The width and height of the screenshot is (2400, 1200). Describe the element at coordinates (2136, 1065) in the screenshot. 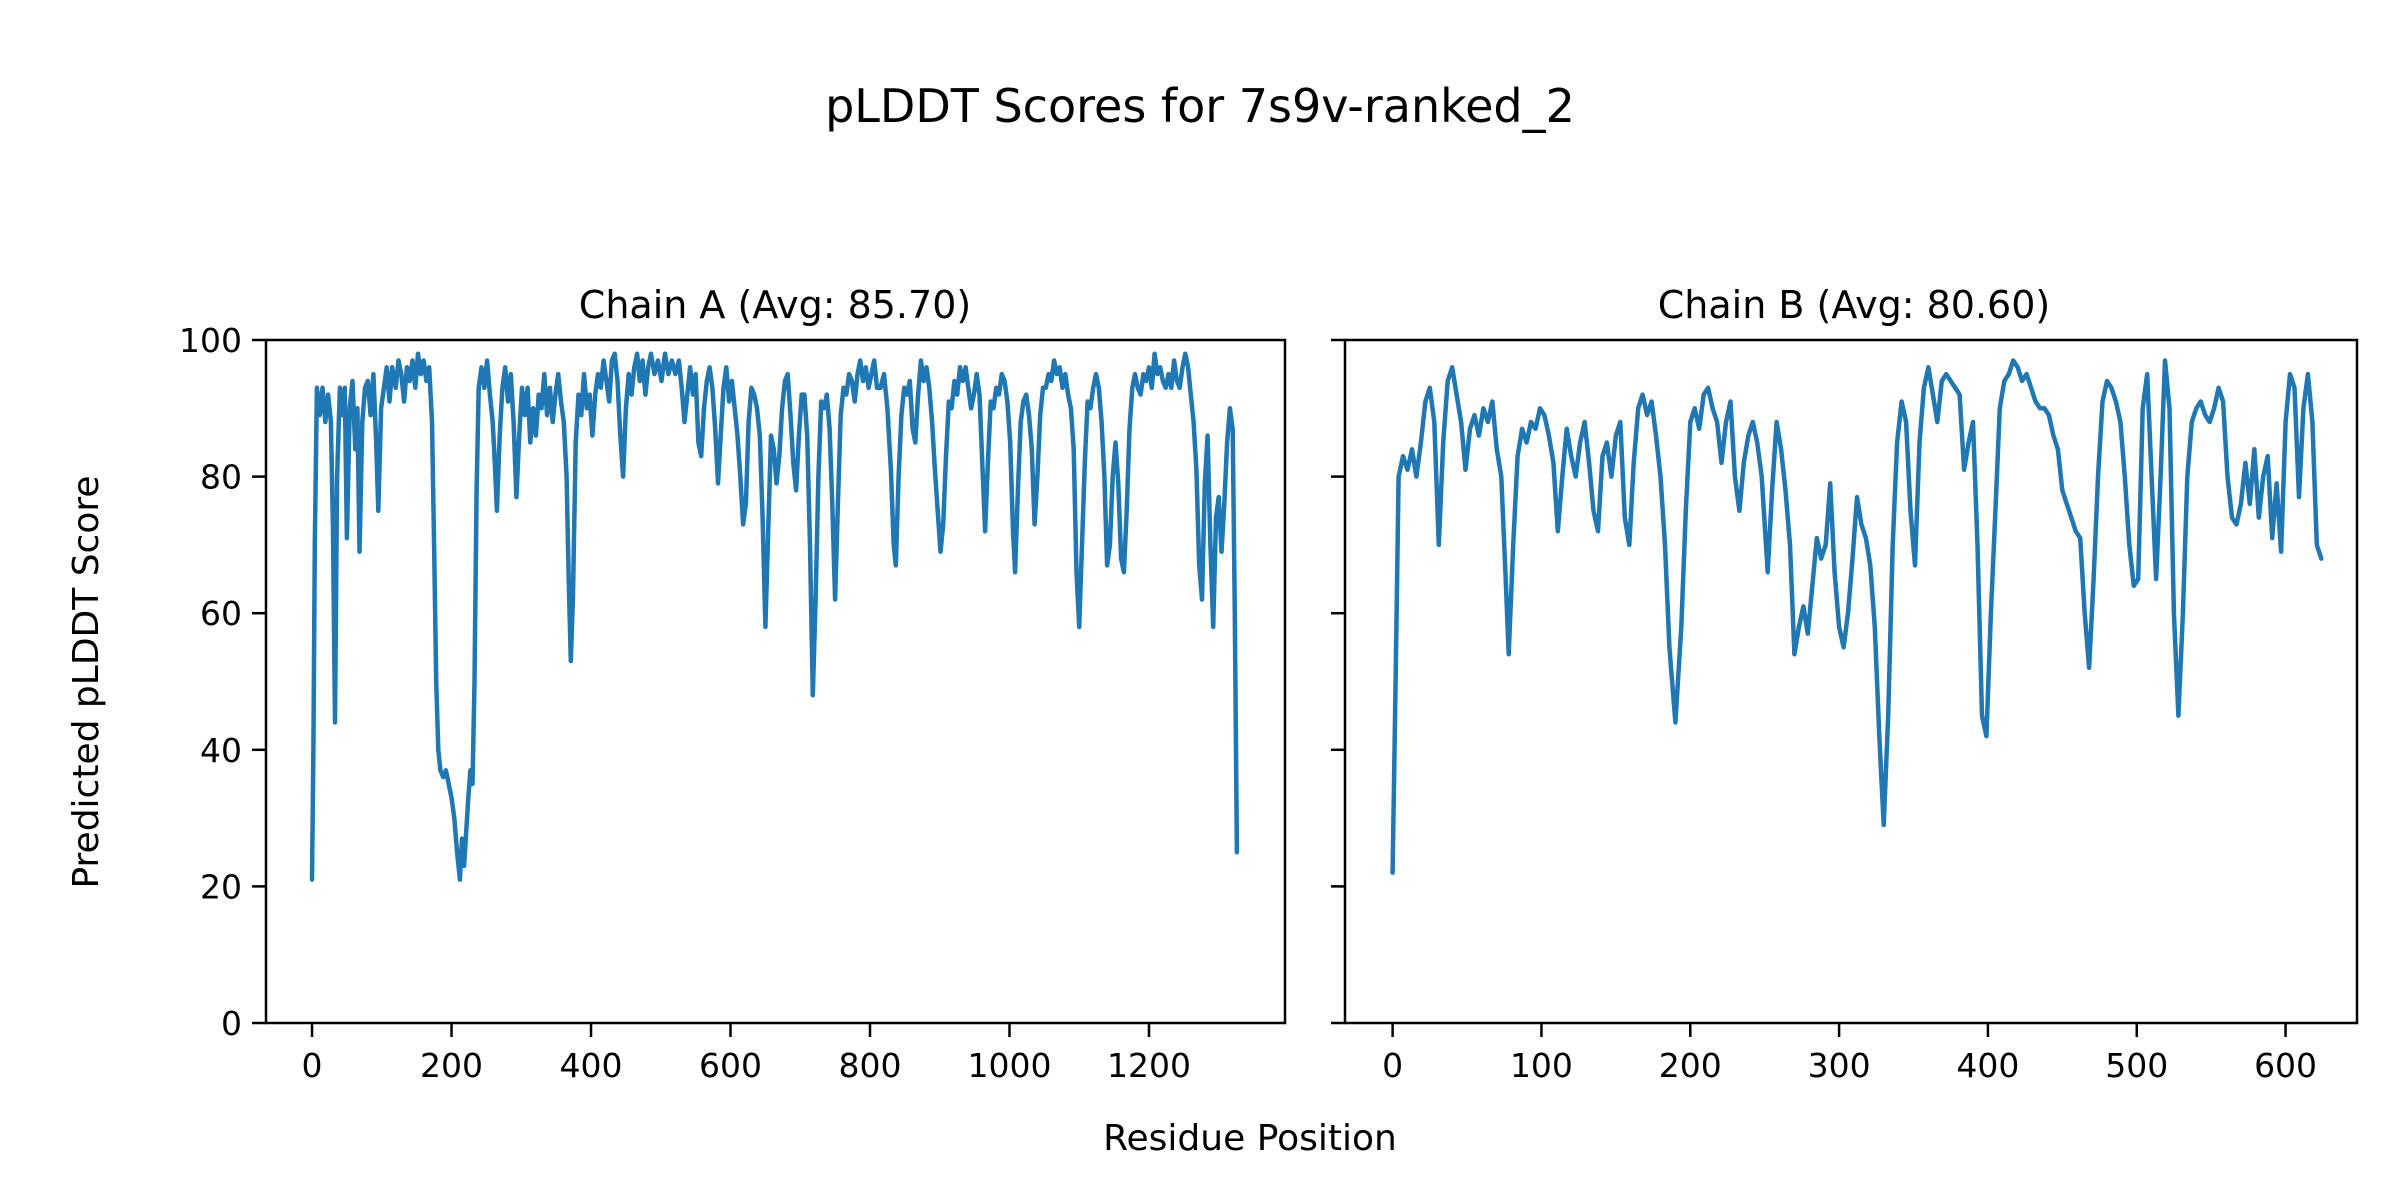

I see `x-tick-label: 500` at that location.